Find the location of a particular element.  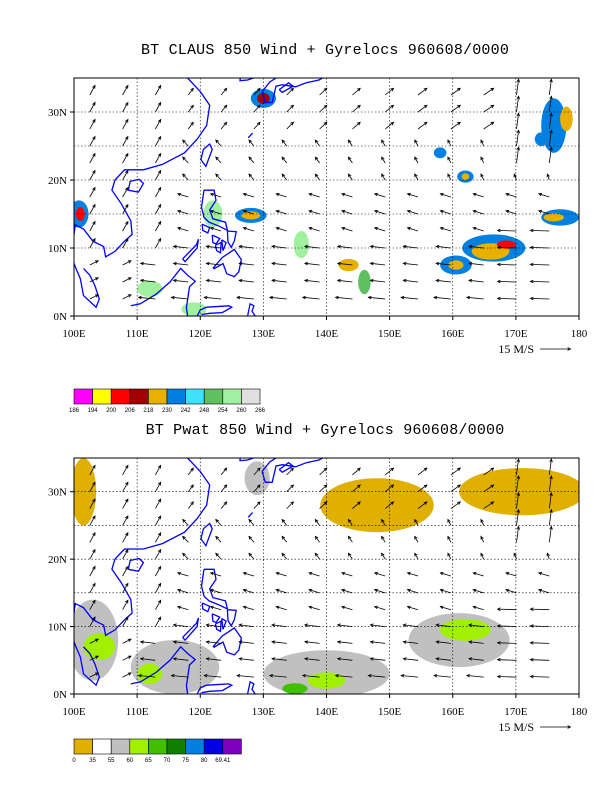

lon-label: 140E is located at coordinates (327, 334).